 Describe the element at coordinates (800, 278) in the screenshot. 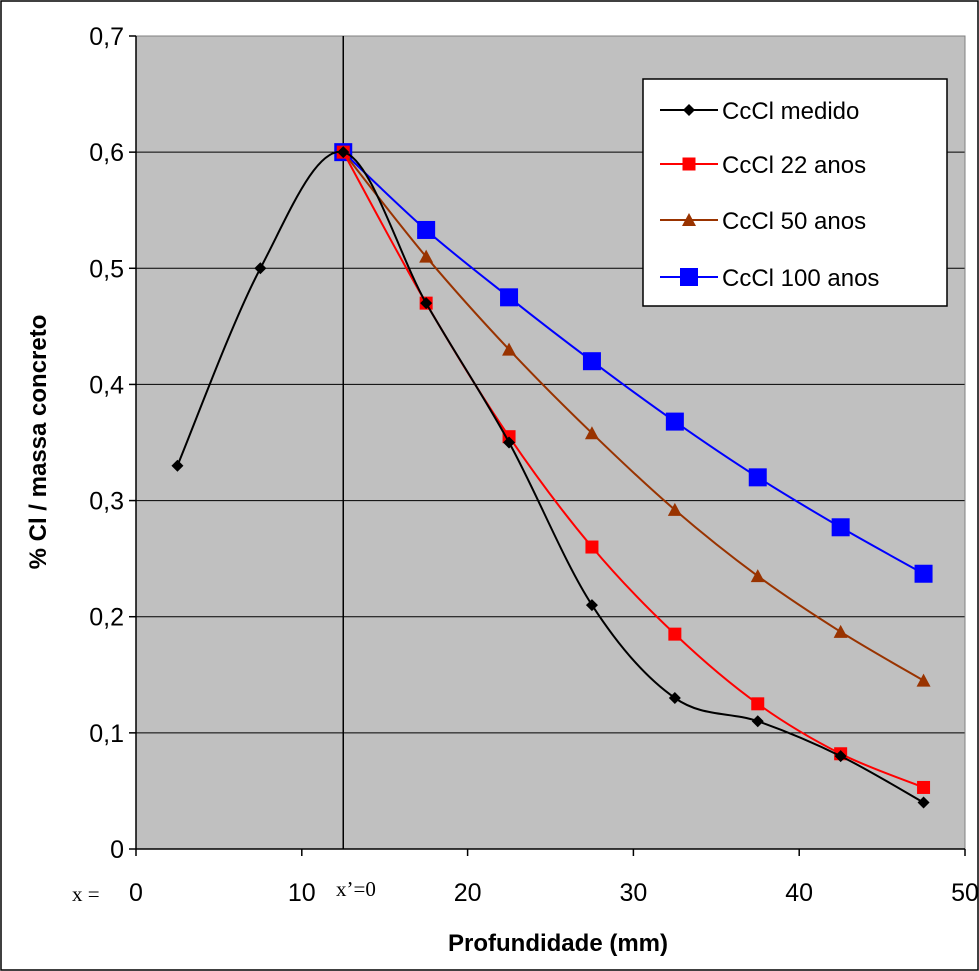

I see `legend-label-3: CcCl 100 anos` at that location.